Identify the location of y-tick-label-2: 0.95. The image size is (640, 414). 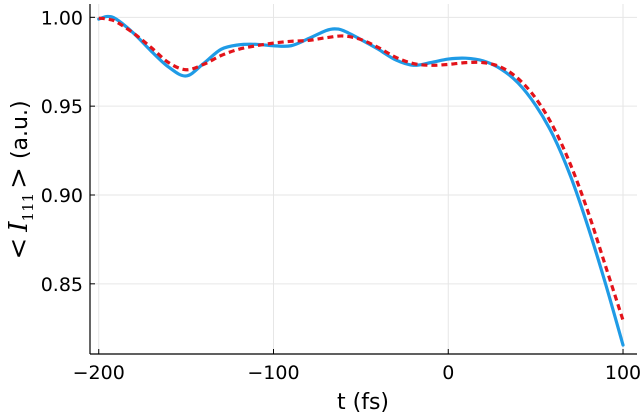
(62, 107).